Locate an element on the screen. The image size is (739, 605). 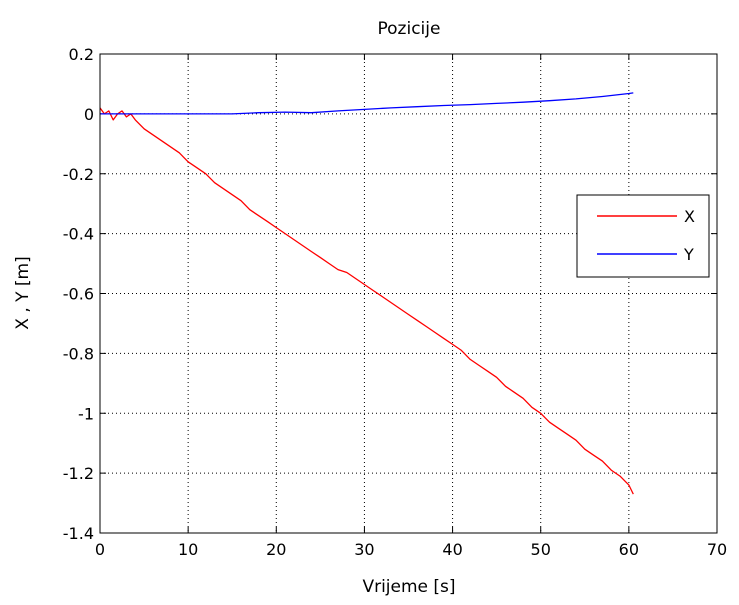
x-tick-label: 30 is located at coordinates (364, 549).